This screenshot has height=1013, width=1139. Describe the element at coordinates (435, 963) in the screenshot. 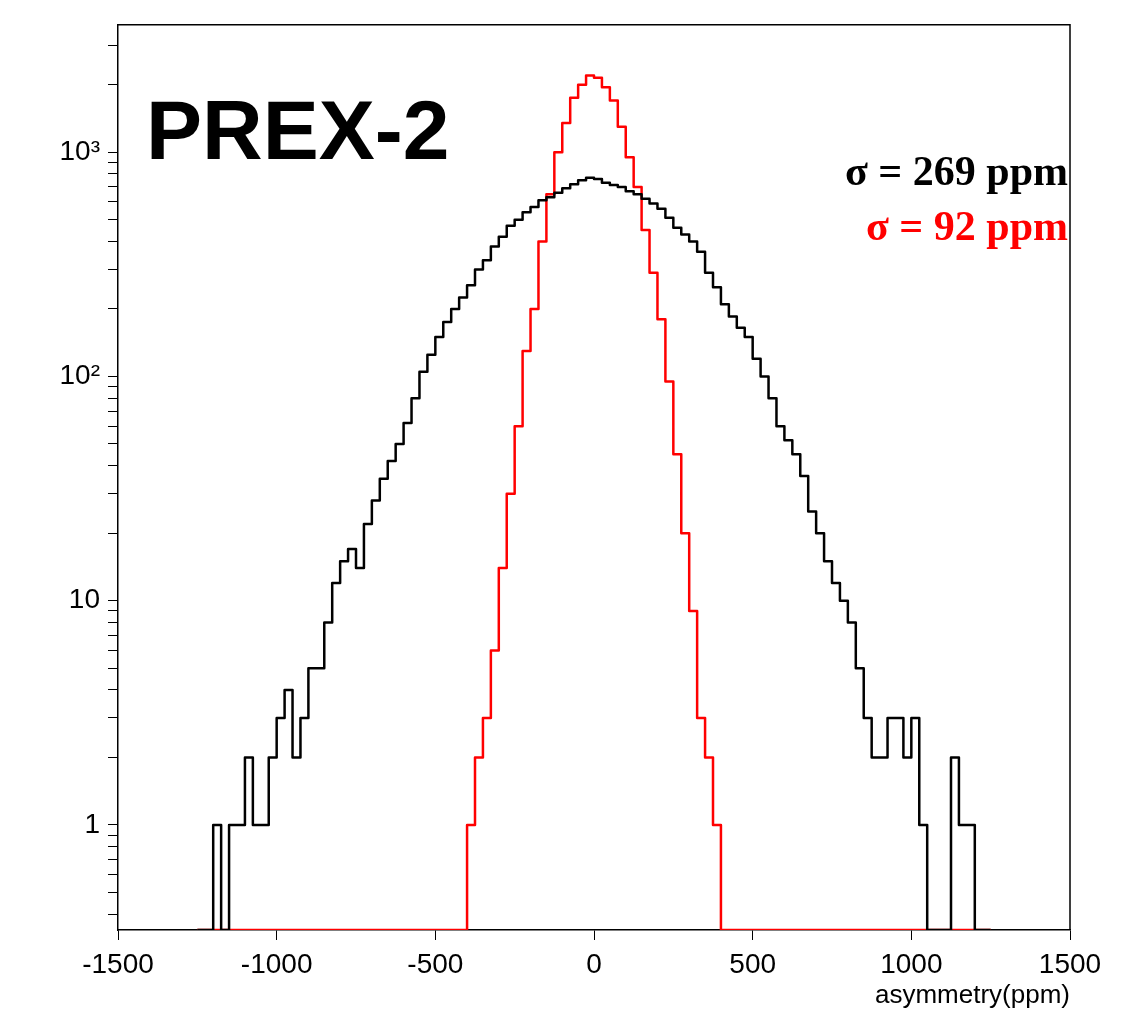

I see `x-tick-label: -500` at that location.